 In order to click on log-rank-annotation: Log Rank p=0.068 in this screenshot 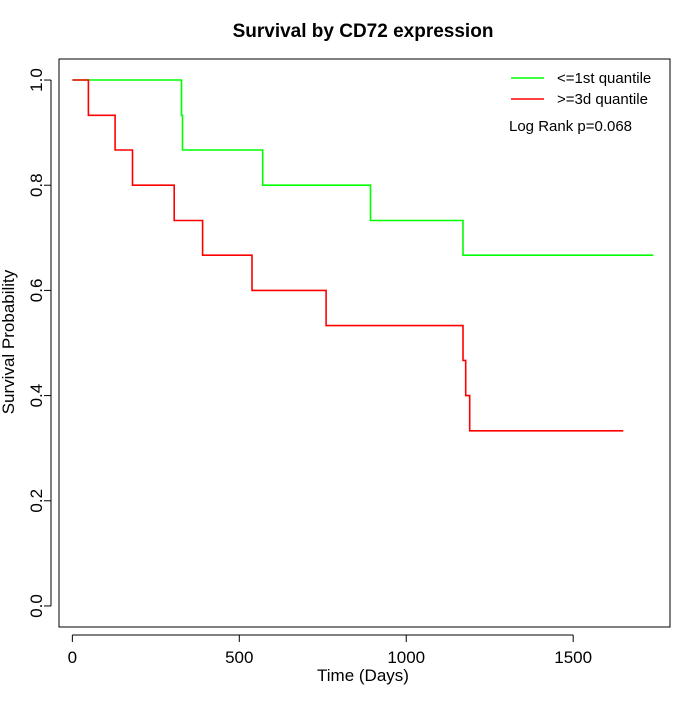, I will do `click(570, 126)`.